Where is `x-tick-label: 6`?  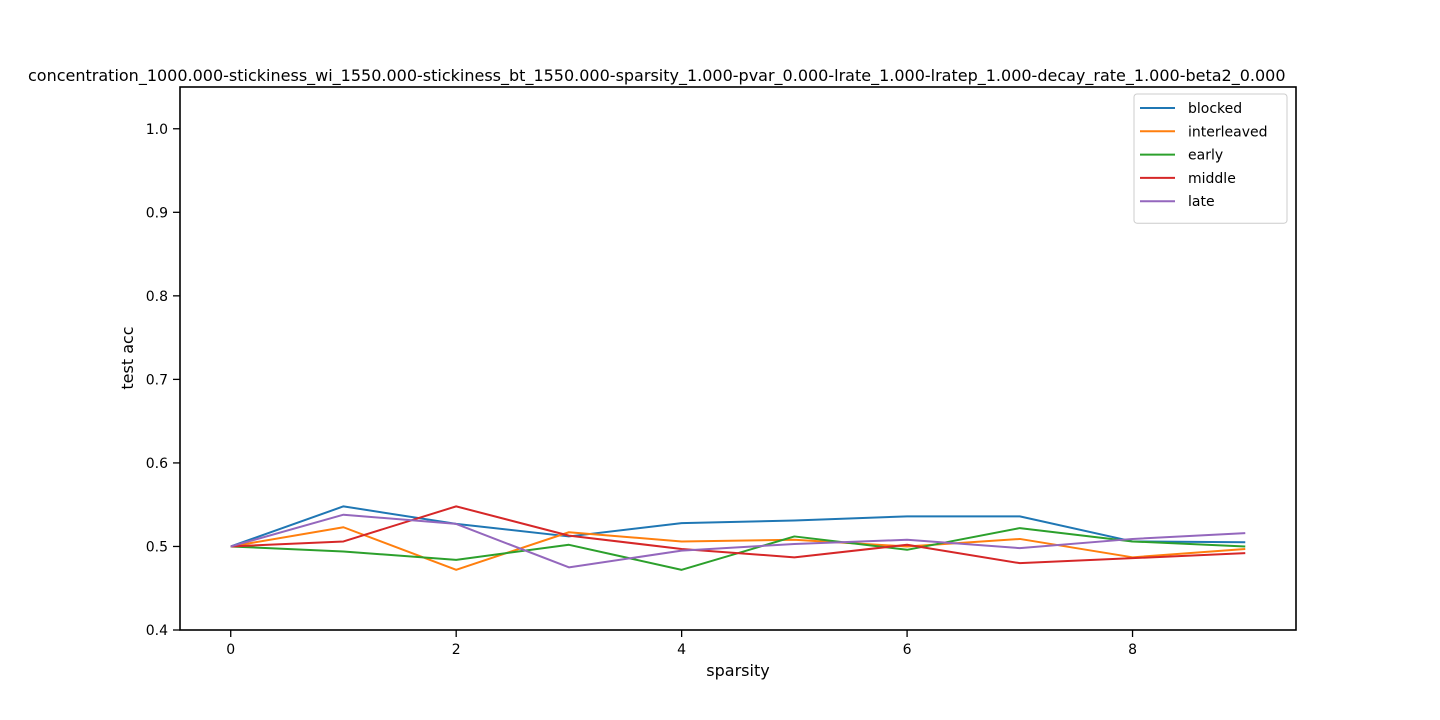 x-tick-label: 6 is located at coordinates (907, 650).